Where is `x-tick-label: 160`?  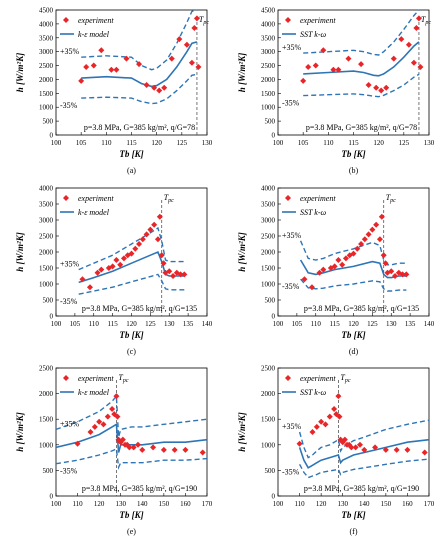 x-tick-label: 160 is located at coordinates (185, 504).